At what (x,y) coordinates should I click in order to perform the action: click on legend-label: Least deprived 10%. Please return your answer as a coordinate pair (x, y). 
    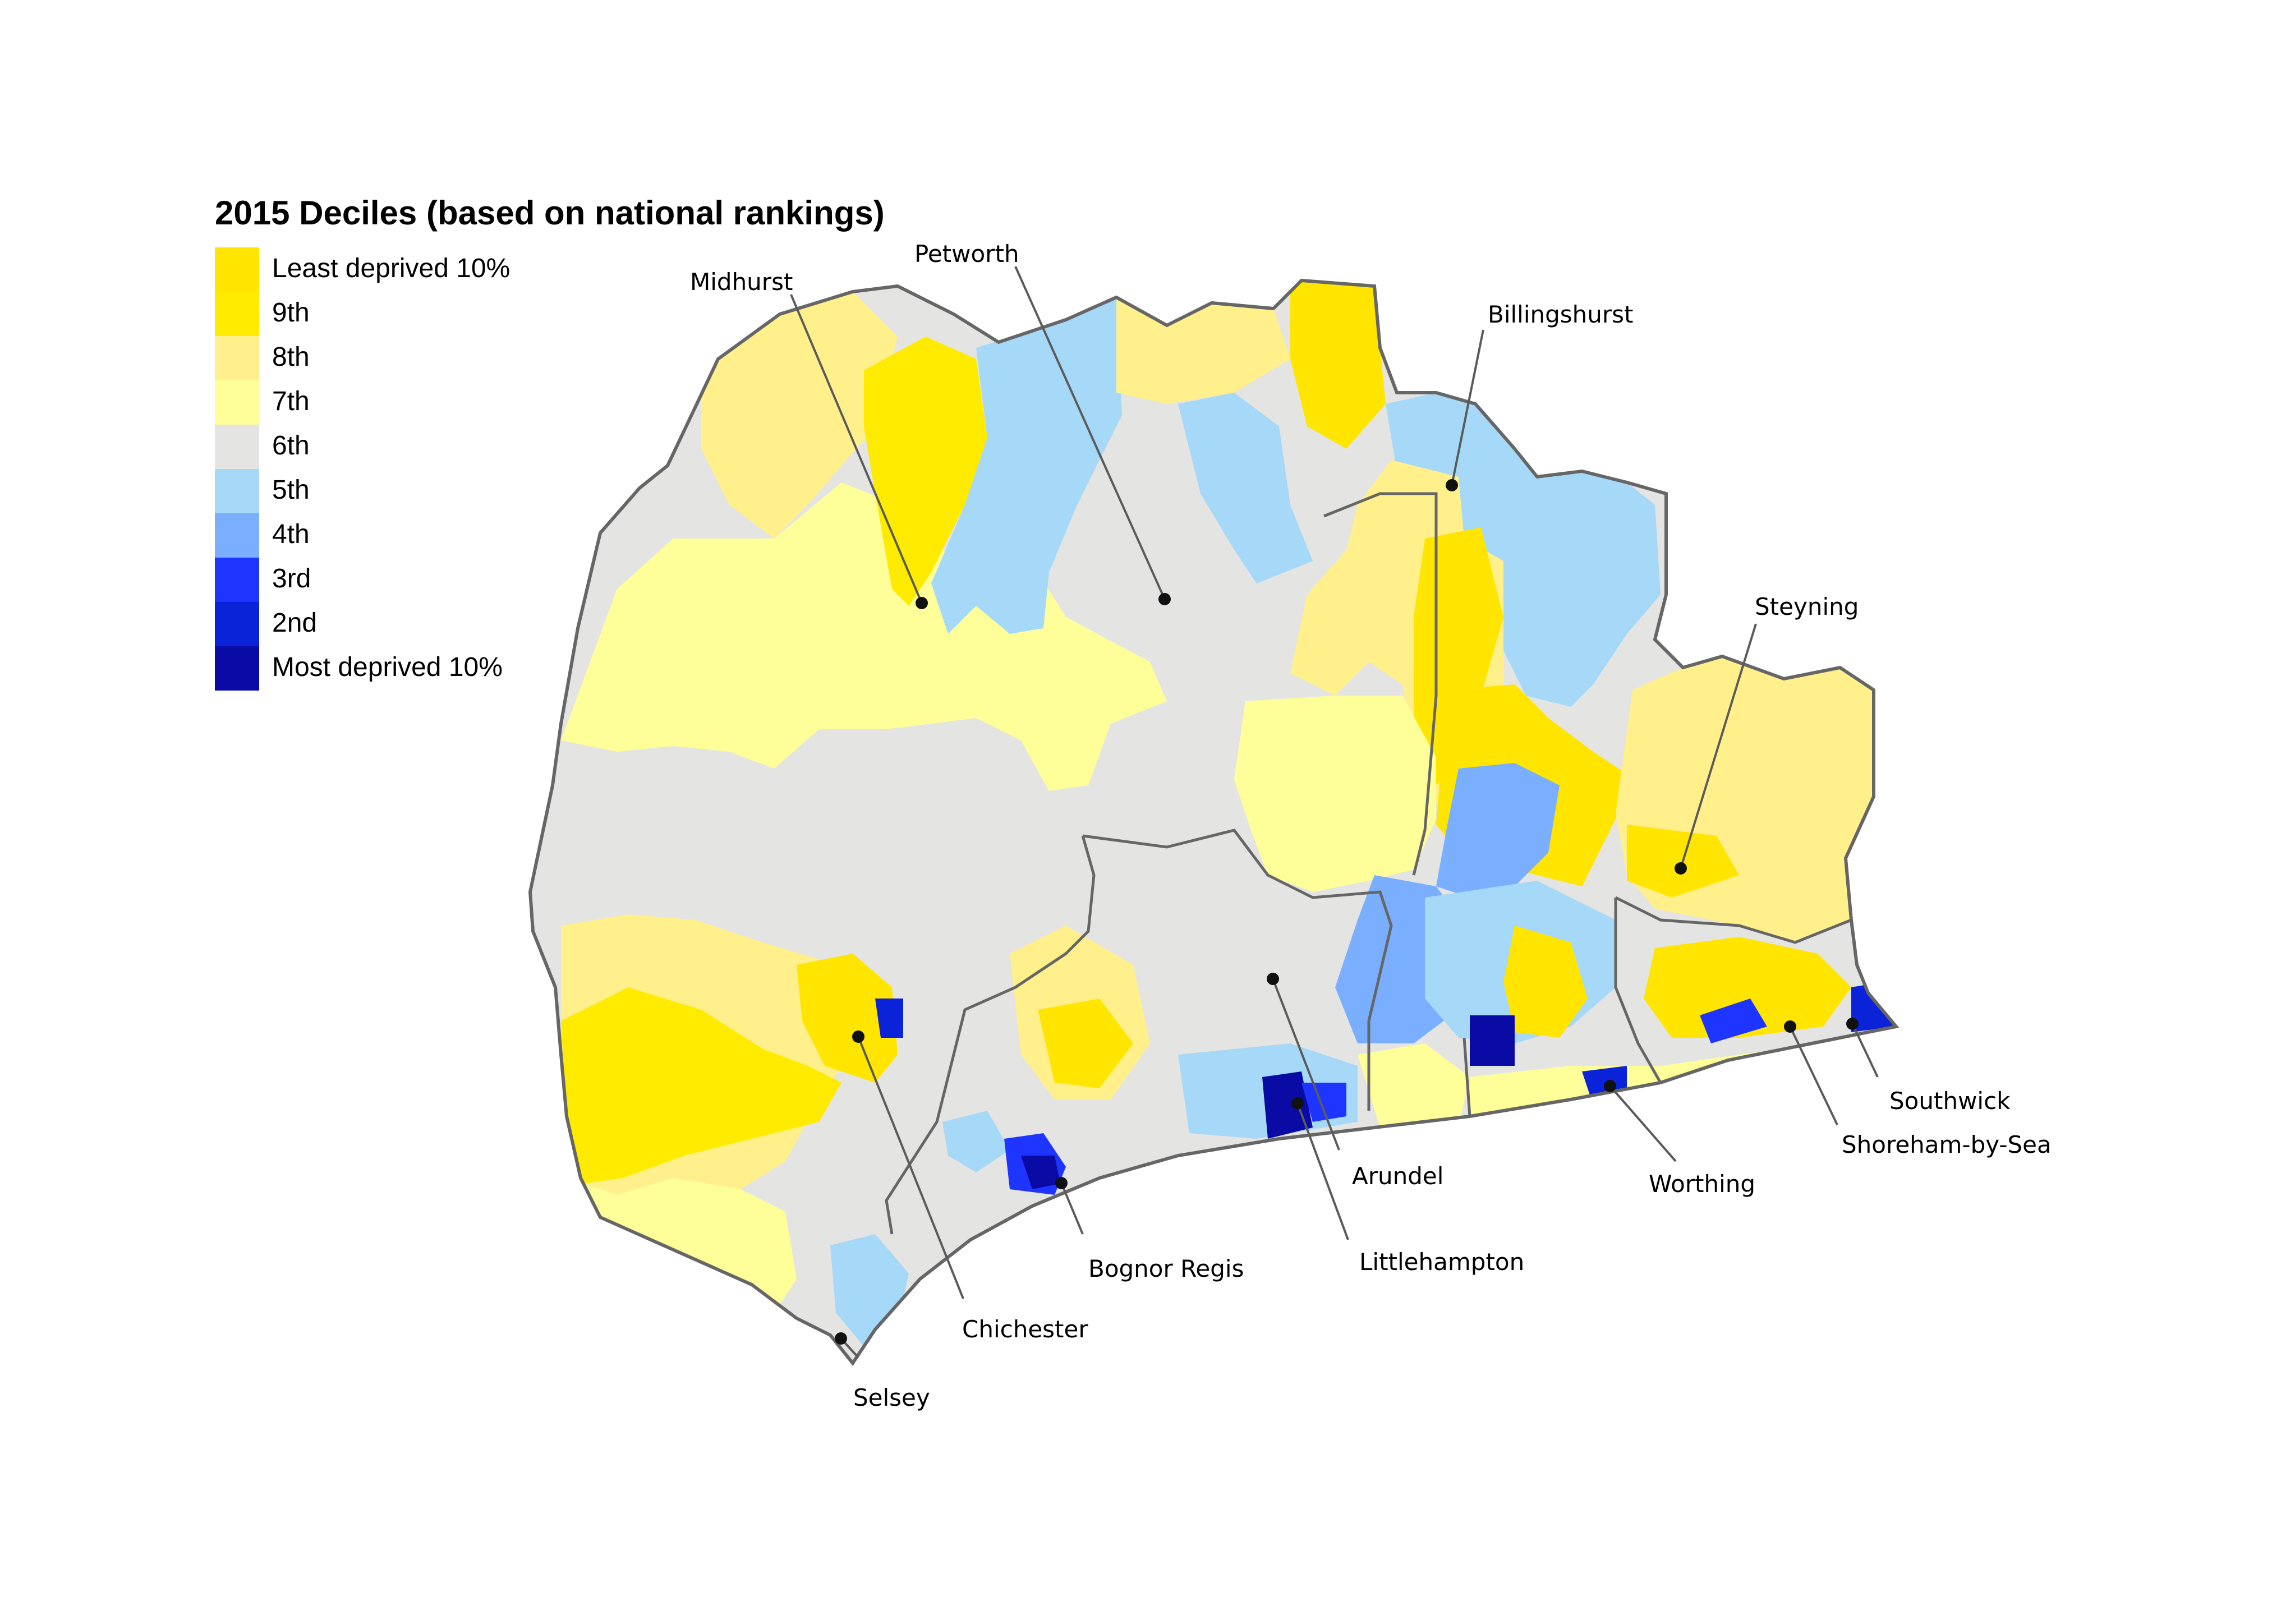
    Looking at the image, I should click on (391, 268).